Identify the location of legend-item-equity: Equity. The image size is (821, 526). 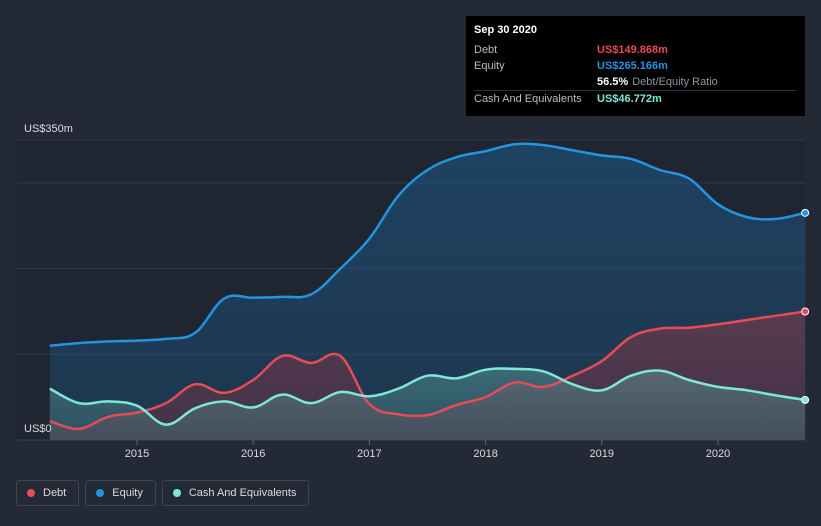
(120, 493).